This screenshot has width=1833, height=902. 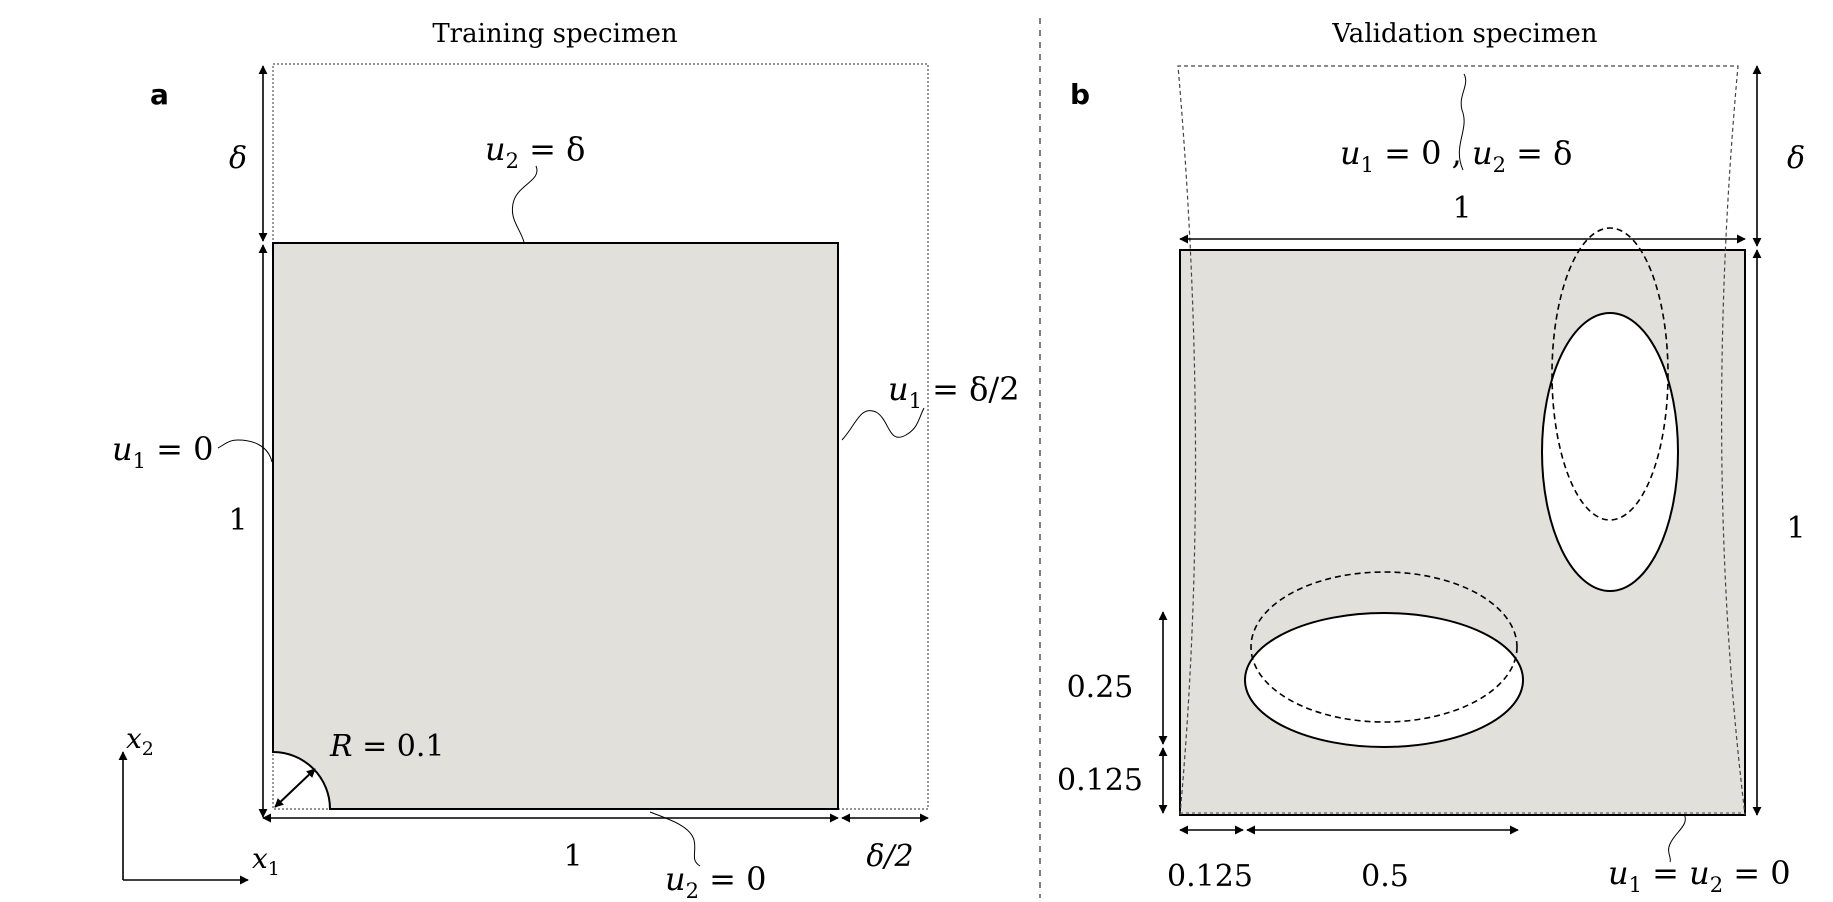 What do you see at coordinates (883, 424) in the screenshot?
I see `right-bc-leader` at bounding box center [883, 424].